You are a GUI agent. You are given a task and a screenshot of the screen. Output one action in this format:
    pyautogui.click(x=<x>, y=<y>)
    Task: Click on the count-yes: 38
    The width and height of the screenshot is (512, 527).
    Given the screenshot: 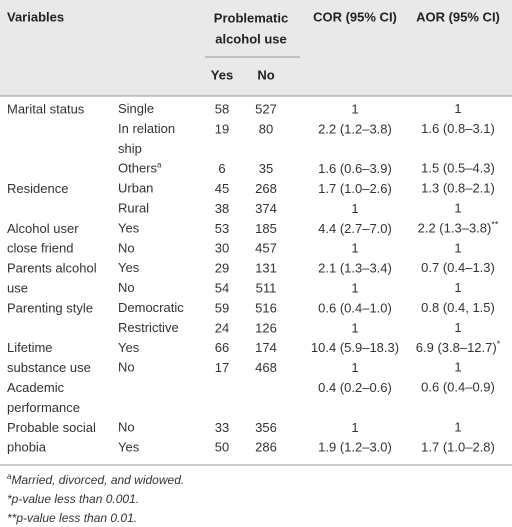 What is the action you would take?
    pyautogui.click(x=222, y=208)
    